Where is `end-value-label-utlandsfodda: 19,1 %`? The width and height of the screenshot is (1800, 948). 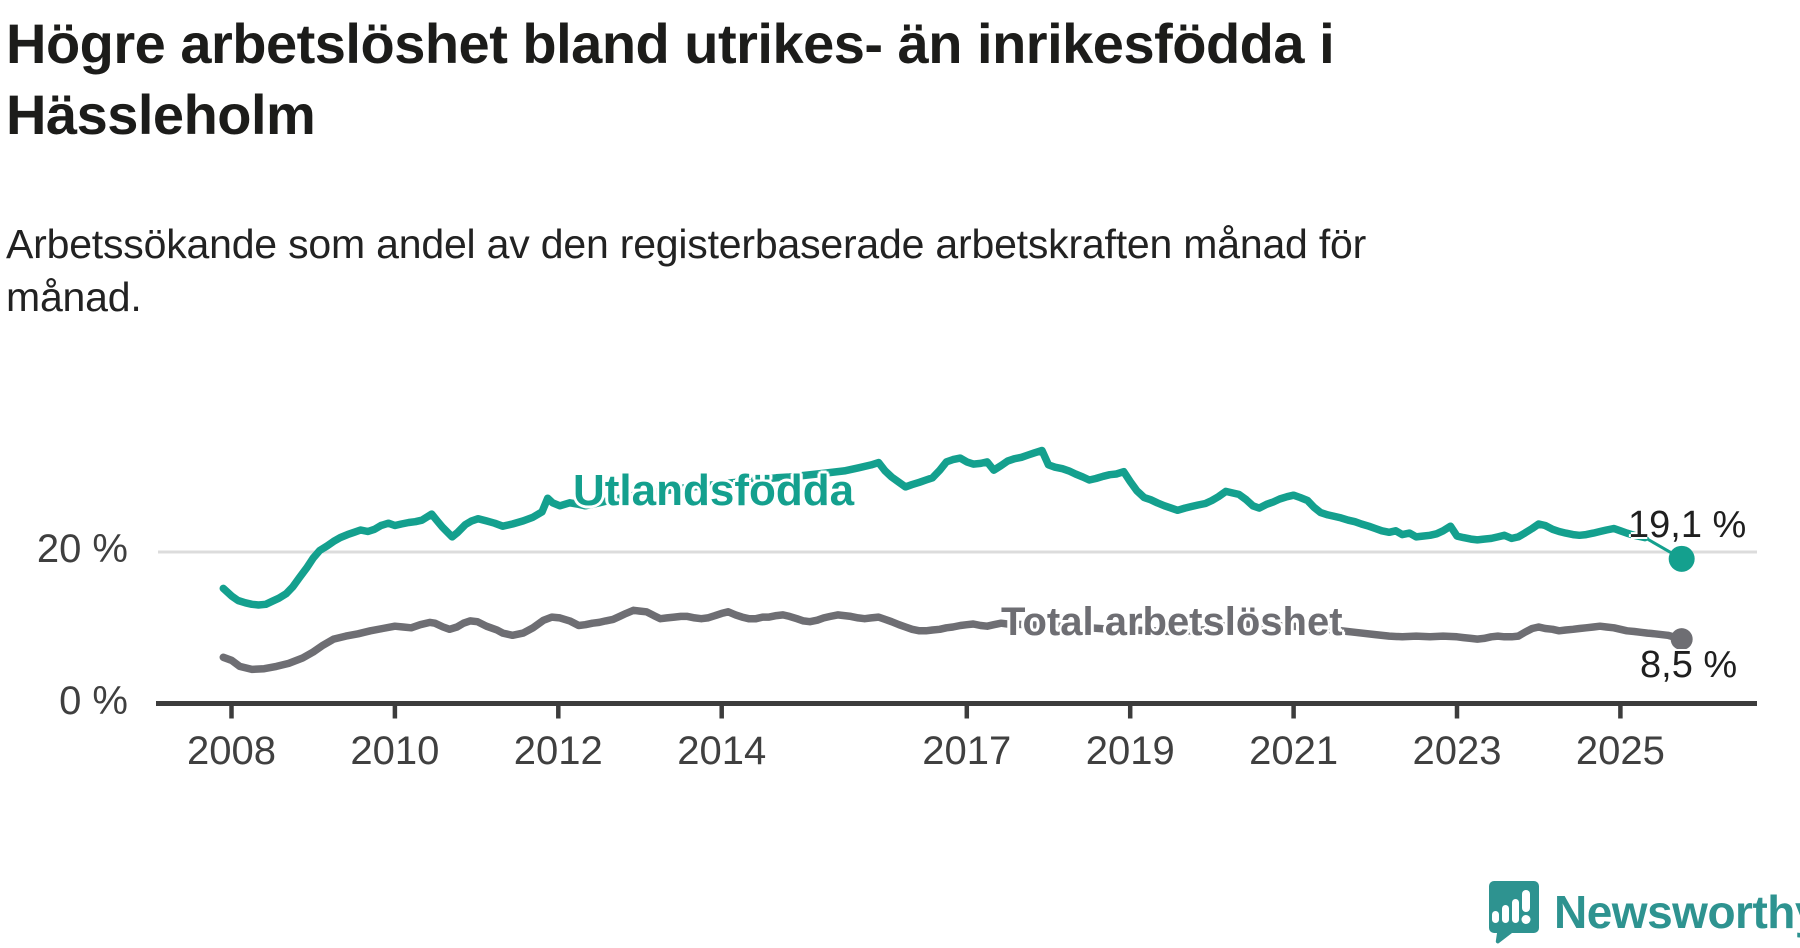
end-value-label-utlandsfodda: 19,1 % is located at coordinates (1687, 525).